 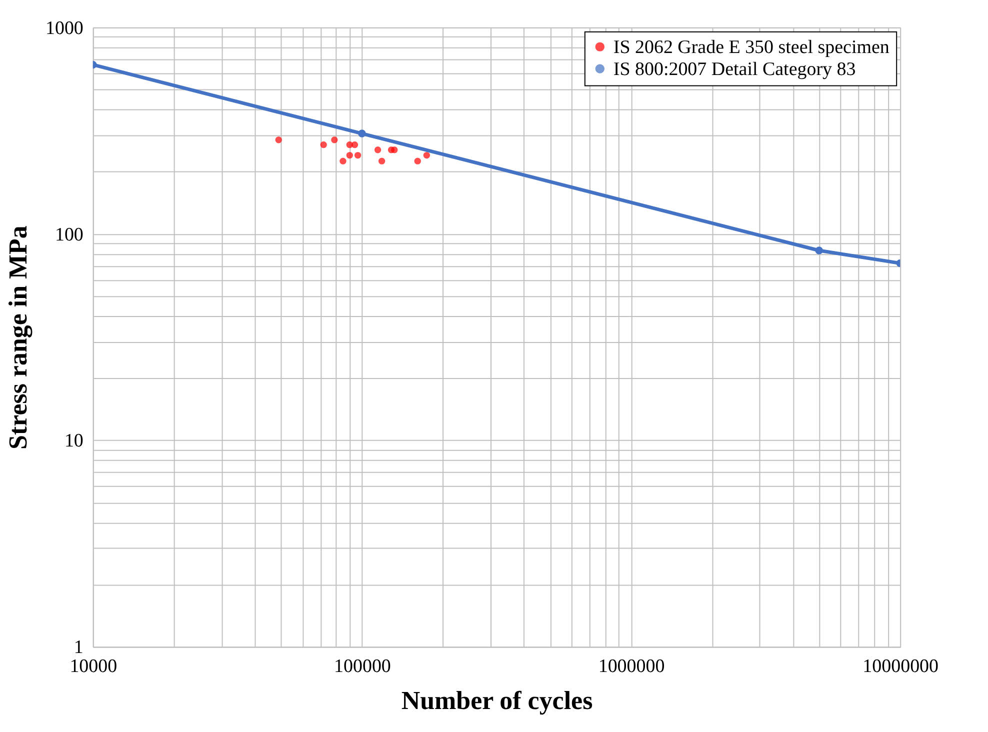 What do you see at coordinates (900, 667) in the screenshot?
I see `x-tick-label: 10000000` at bounding box center [900, 667].